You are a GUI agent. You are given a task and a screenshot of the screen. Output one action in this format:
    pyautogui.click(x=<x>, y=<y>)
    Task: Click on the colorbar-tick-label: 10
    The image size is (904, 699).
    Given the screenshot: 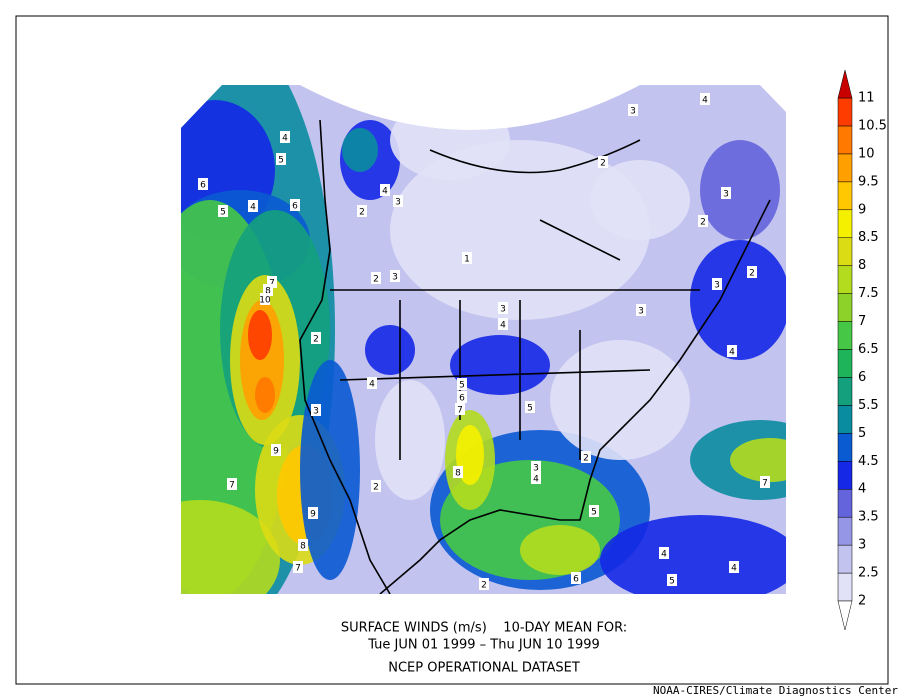 What is the action you would take?
    pyautogui.click(x=866, y=153)
    